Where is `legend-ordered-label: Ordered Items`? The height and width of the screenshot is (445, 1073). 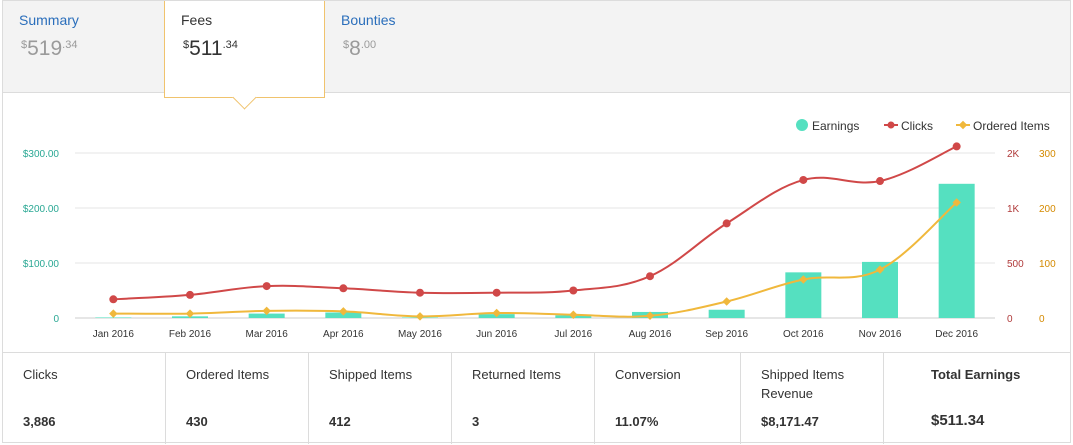
legend-ordered-label: Ordered Items is located at coordinates (1011, 126).